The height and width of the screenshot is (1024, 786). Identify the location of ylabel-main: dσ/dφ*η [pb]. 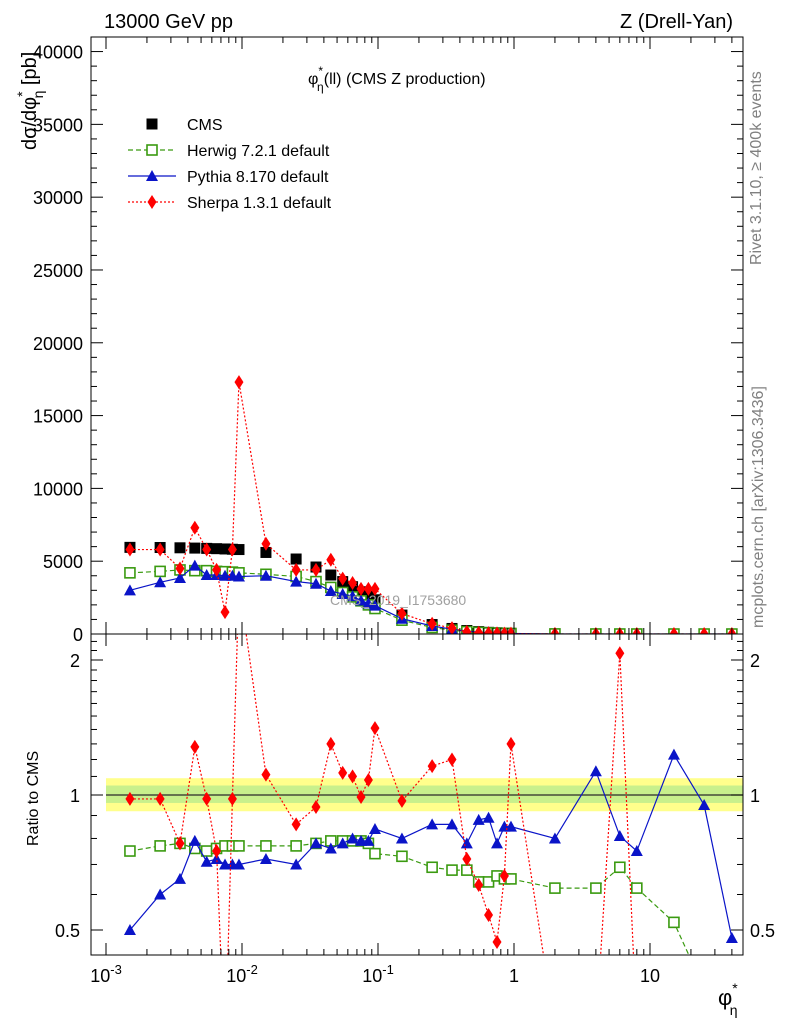
(30, 101).